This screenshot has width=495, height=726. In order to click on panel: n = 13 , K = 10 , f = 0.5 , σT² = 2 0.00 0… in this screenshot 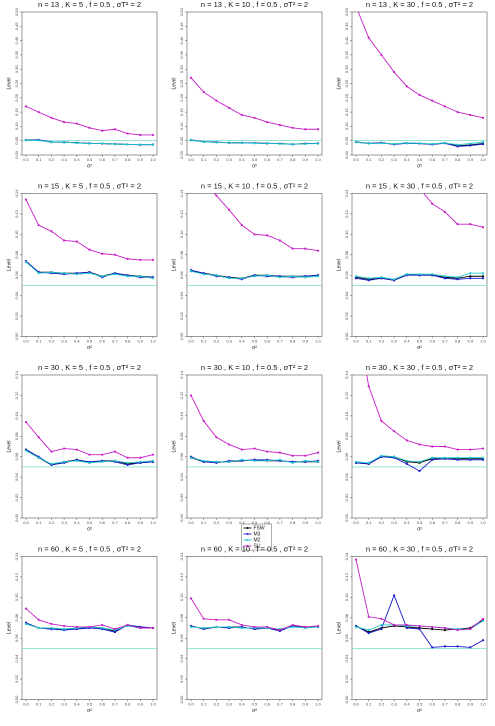, I will do `click(247, 84)`.